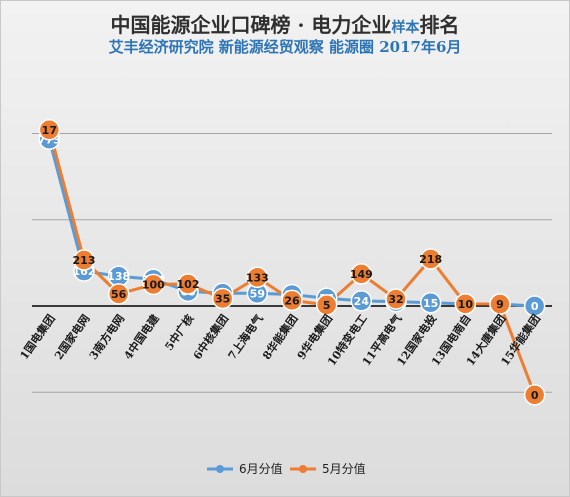 Image resolution: width=570 pixels, height=497 pixels. Describe the element at coordinates (261, 468) in the screenshot. I see `legend-label: 6月分值` at that location.